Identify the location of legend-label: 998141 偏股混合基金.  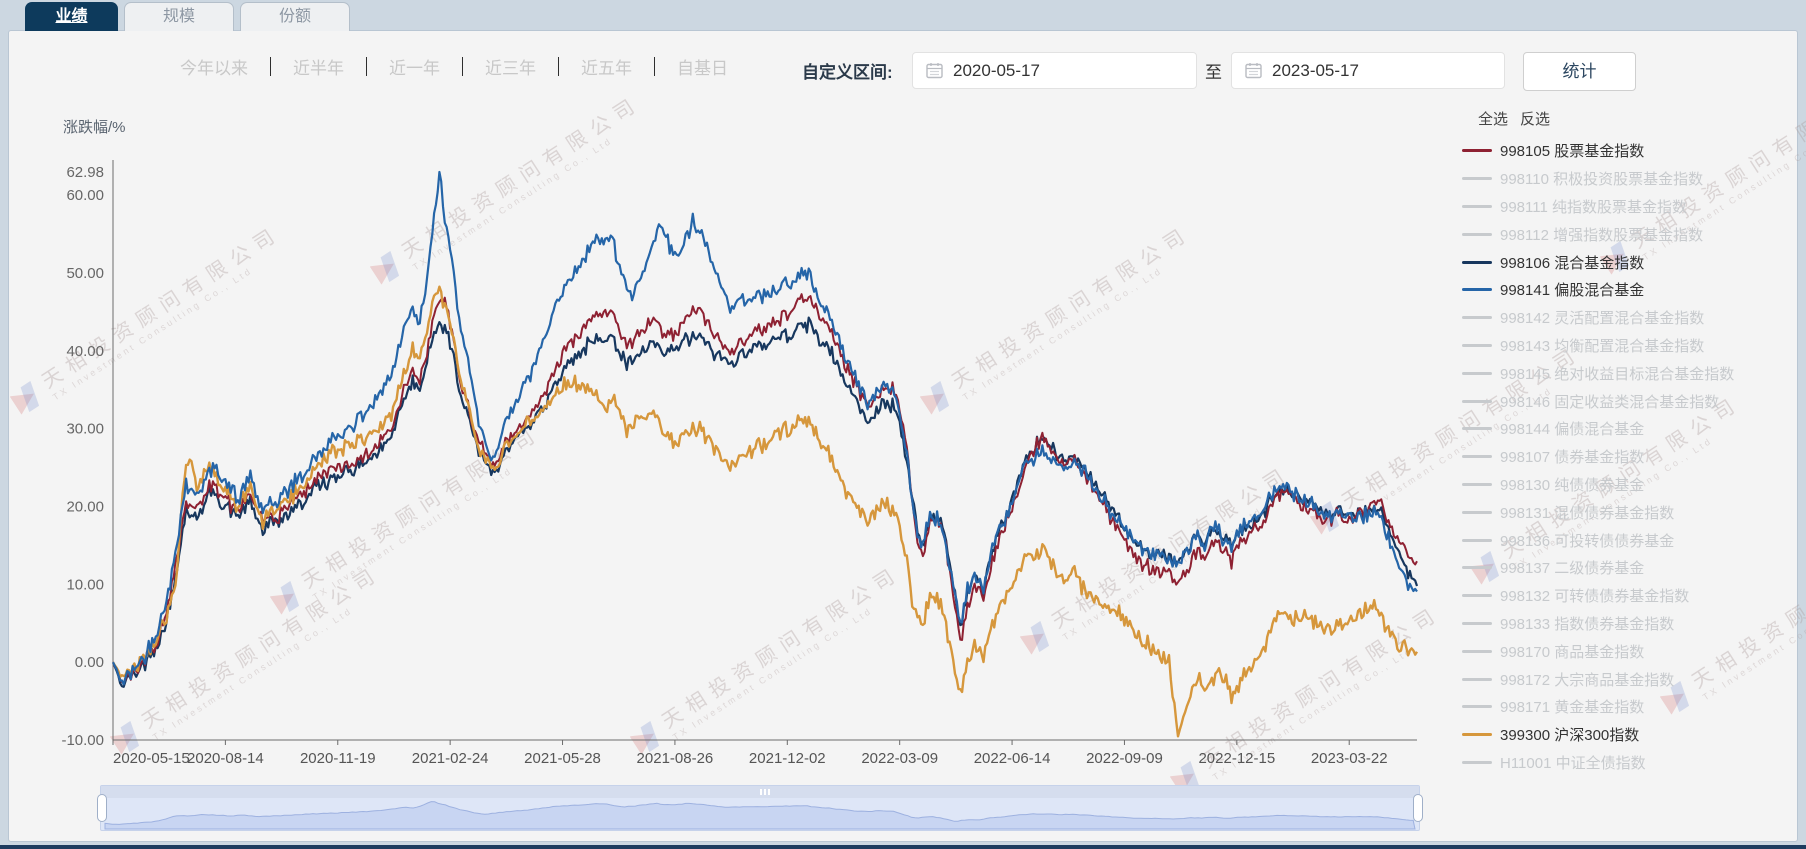
(1572, 291).